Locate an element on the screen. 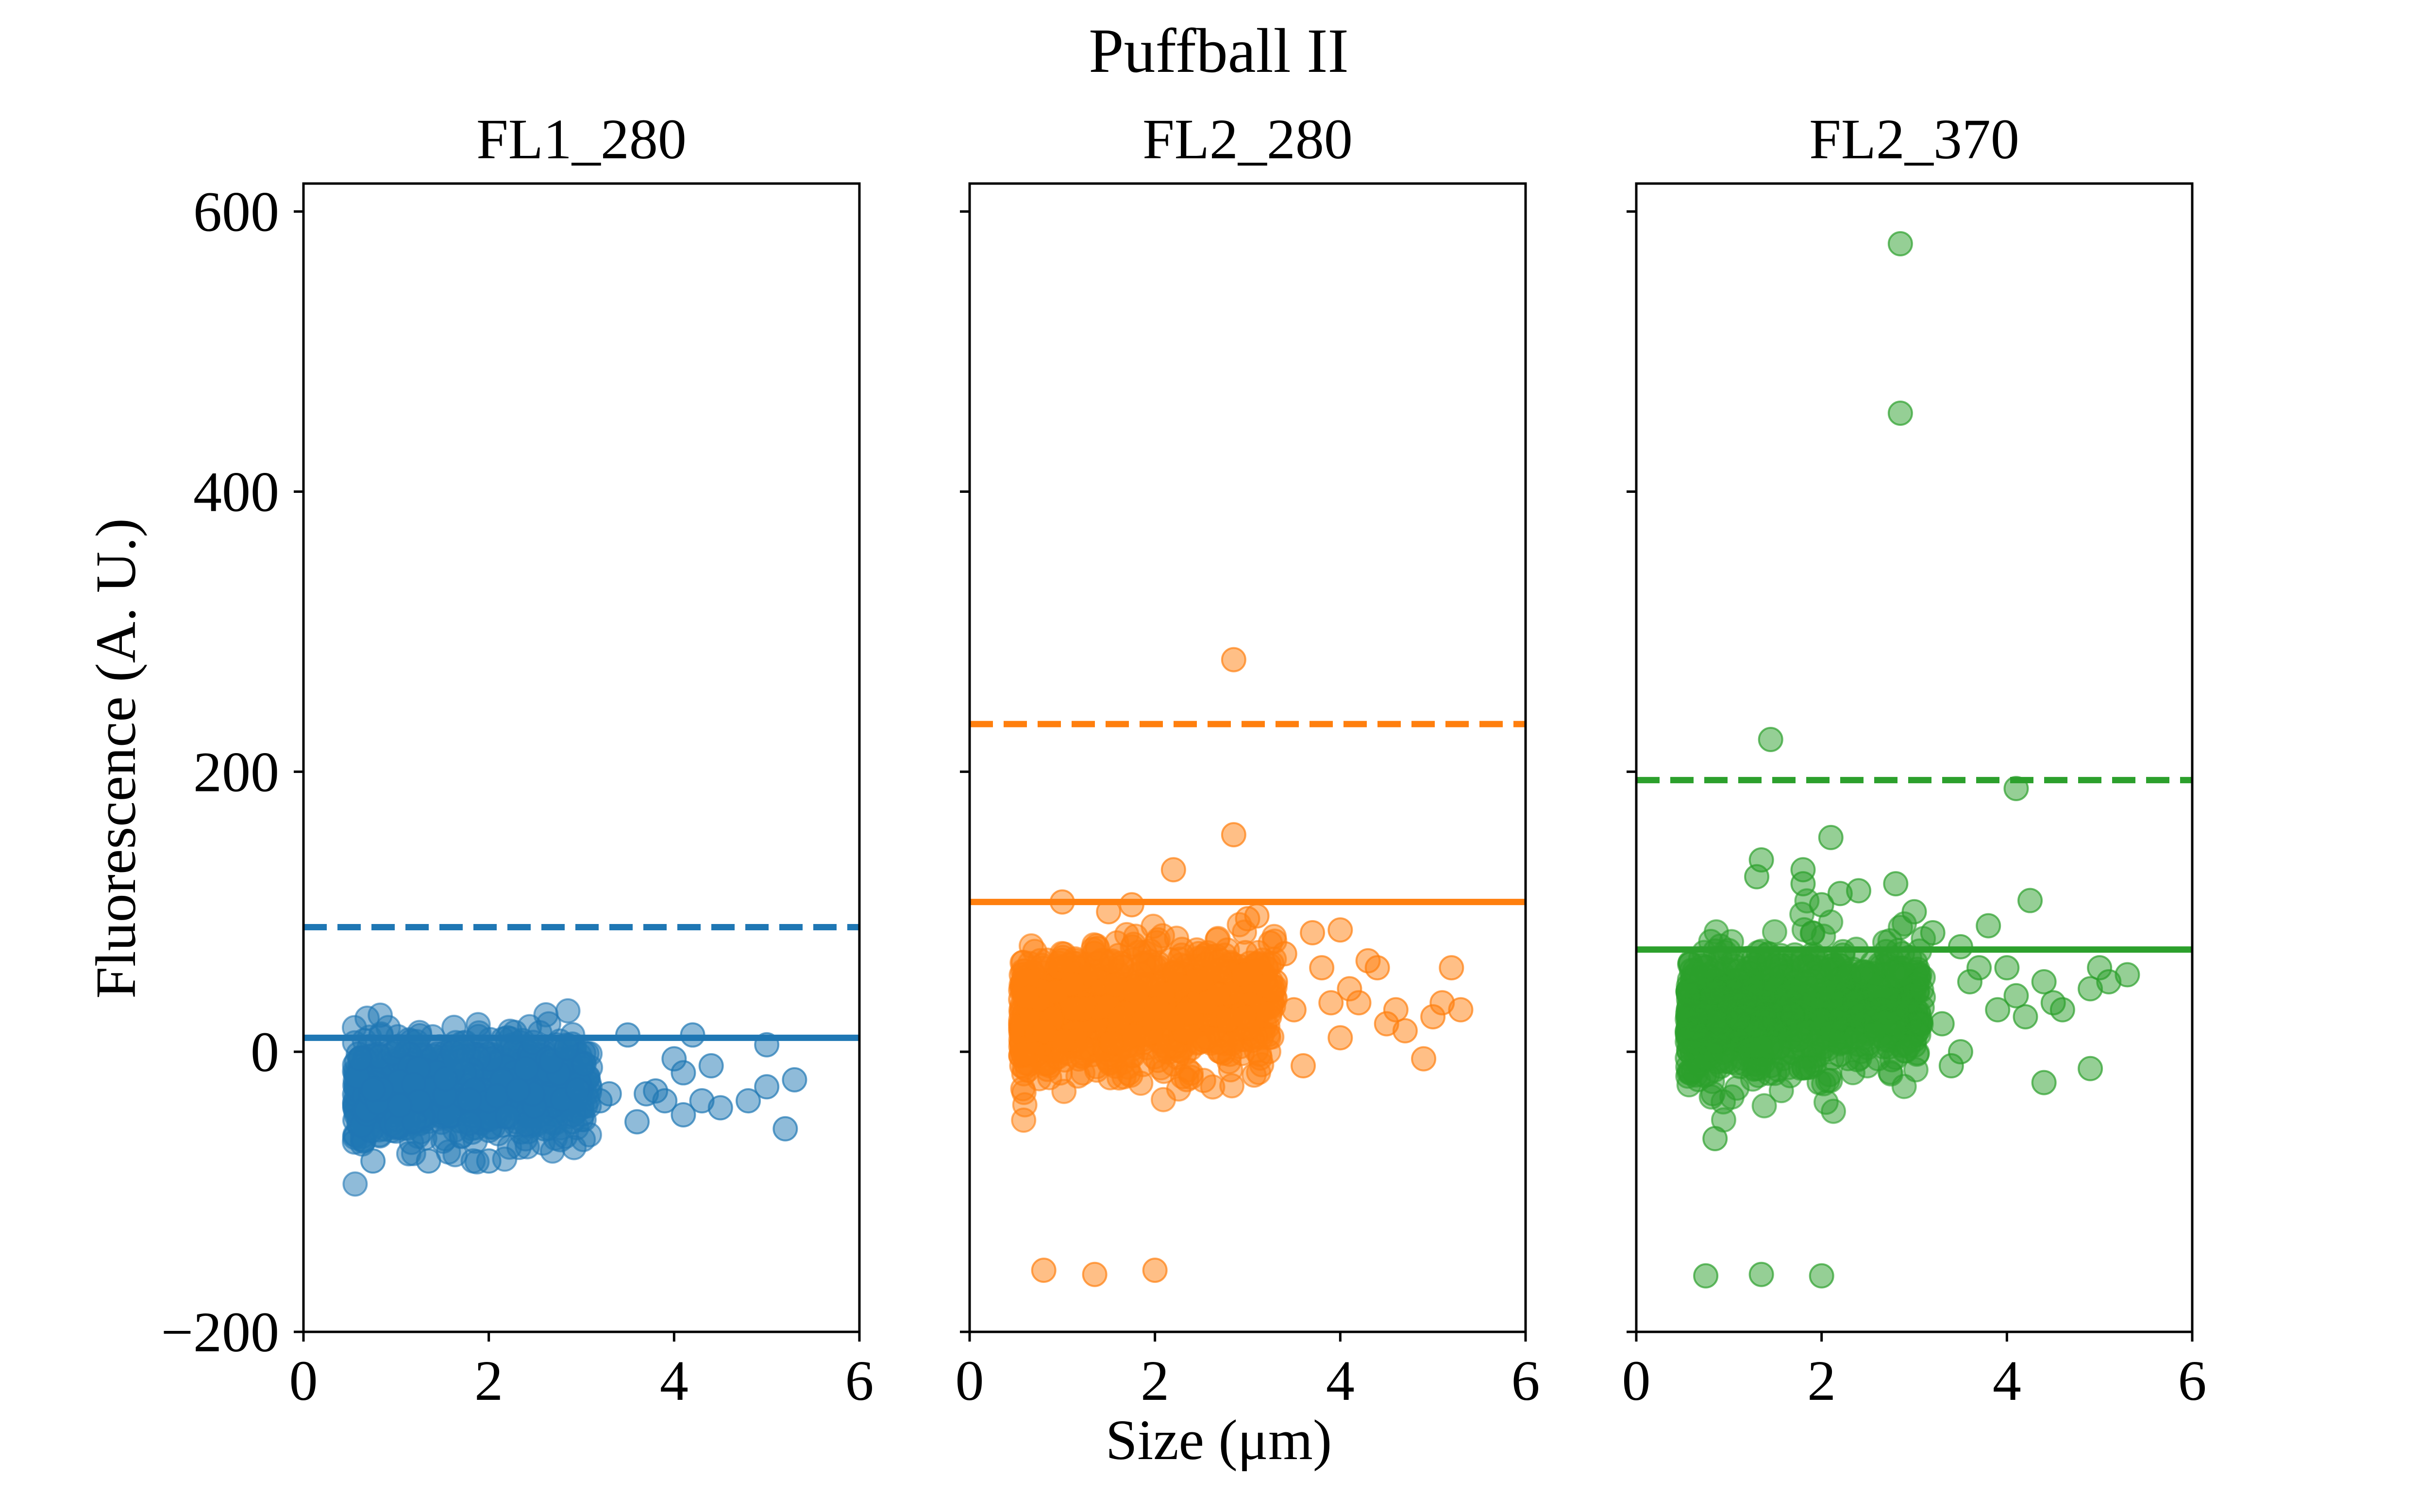 This screenshot has height=1512, width=2418. subplot-title: FL2_370 is located at coordinates (1914, 139).